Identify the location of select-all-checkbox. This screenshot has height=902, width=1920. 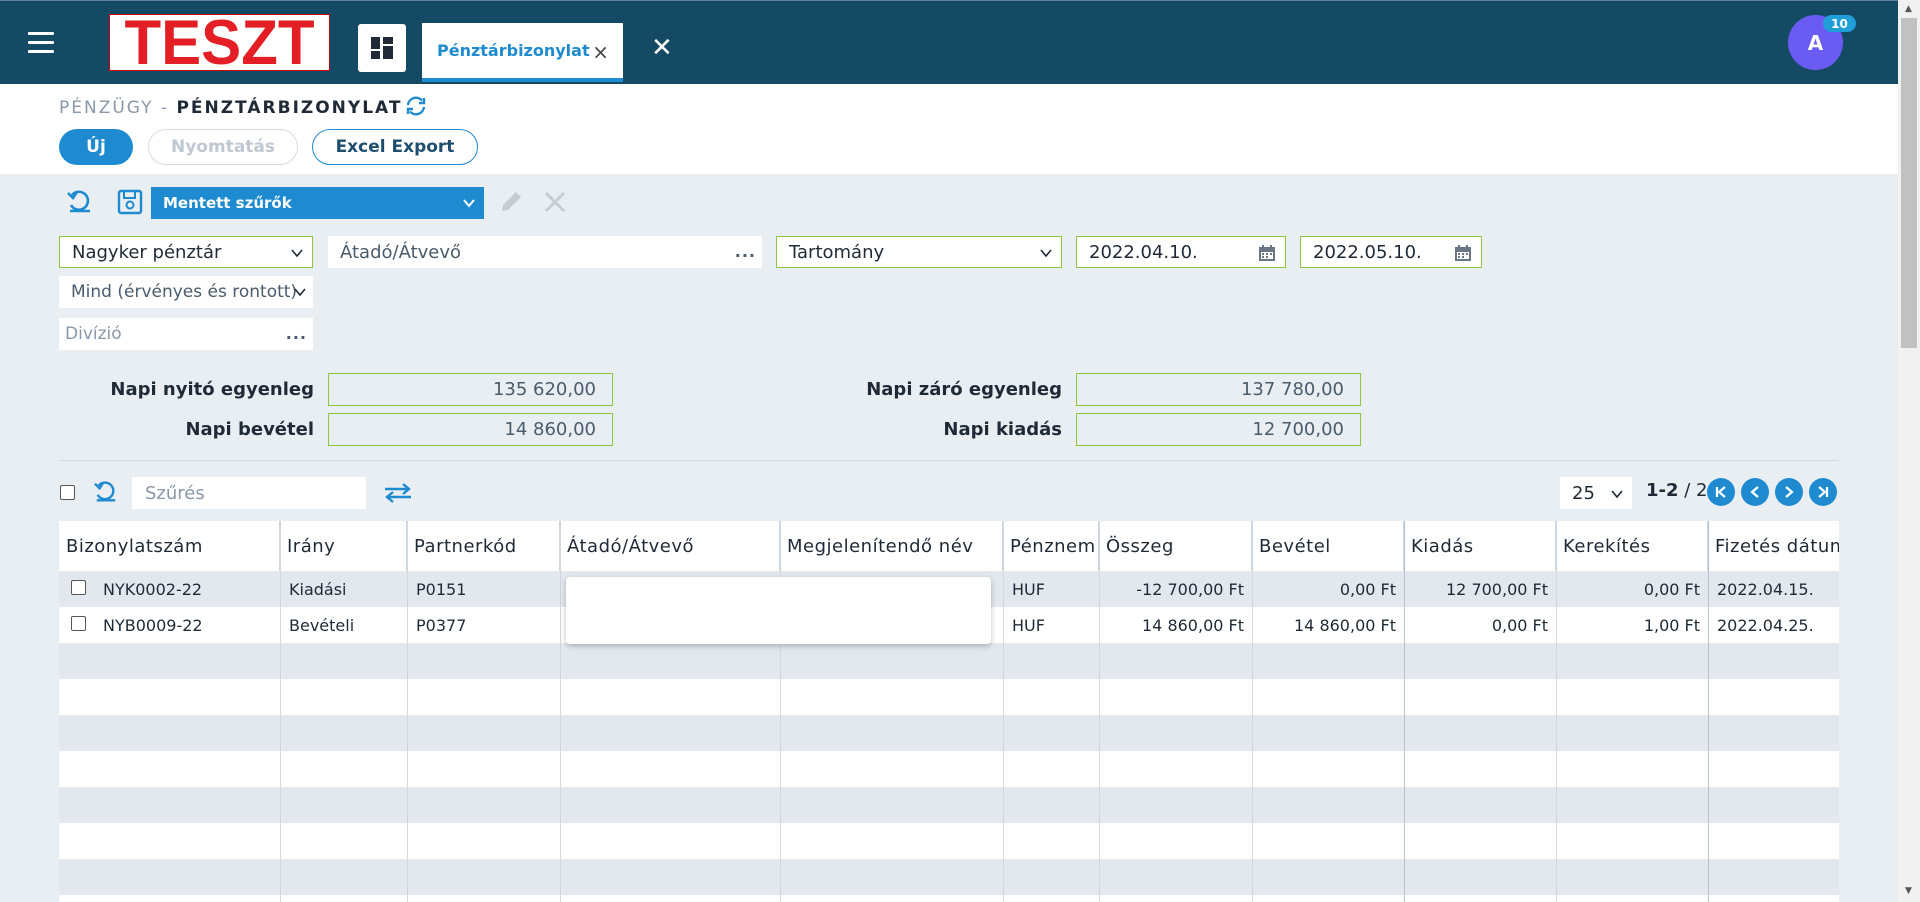
(67, 492).